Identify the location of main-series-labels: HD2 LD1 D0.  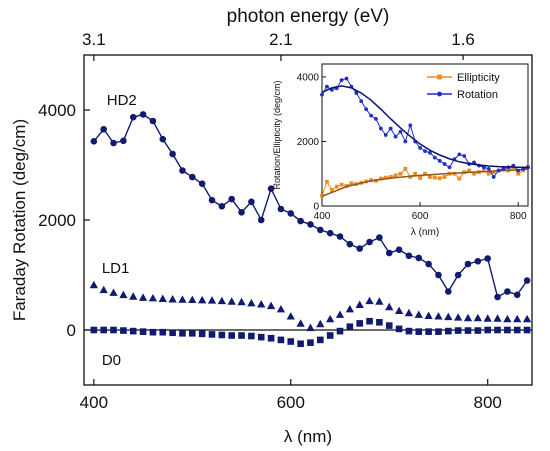
(119, 230).